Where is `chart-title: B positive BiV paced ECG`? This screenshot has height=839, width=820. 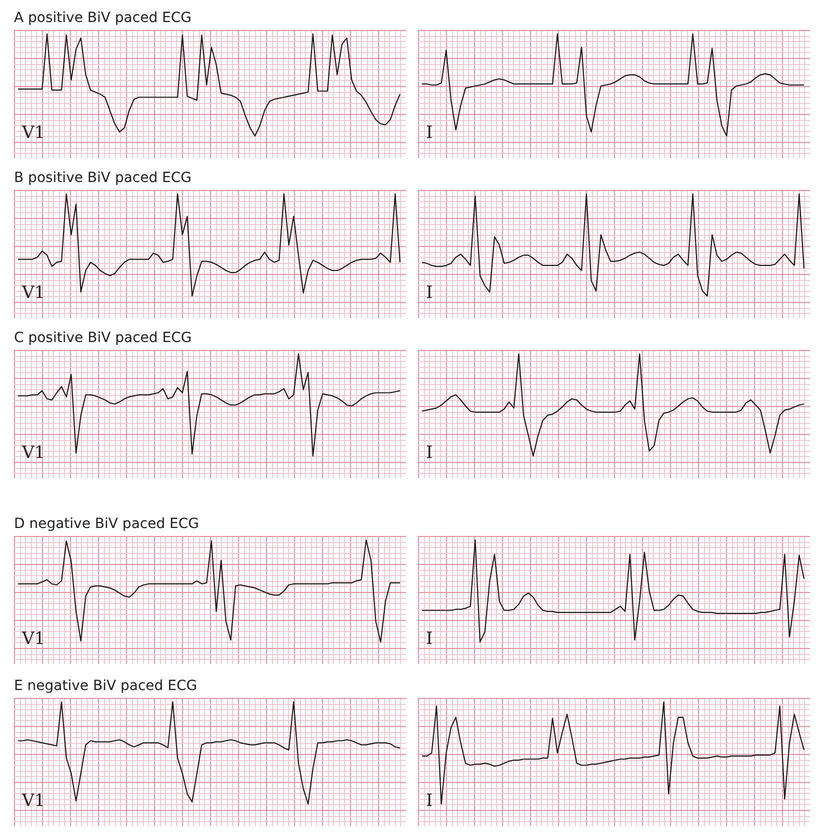
chart-title: B positive BiV paced ECG is located at coordinates (103, 178).